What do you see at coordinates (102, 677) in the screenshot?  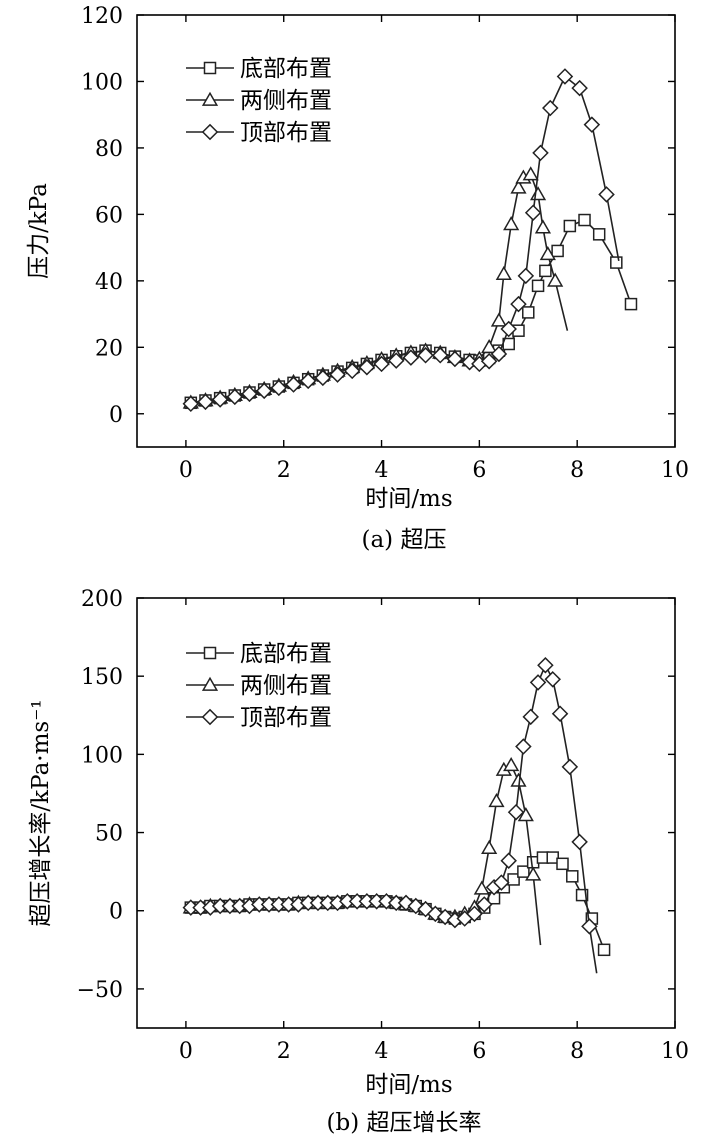 I see `y-tick-label: 150` at bounding box center [102, 677].